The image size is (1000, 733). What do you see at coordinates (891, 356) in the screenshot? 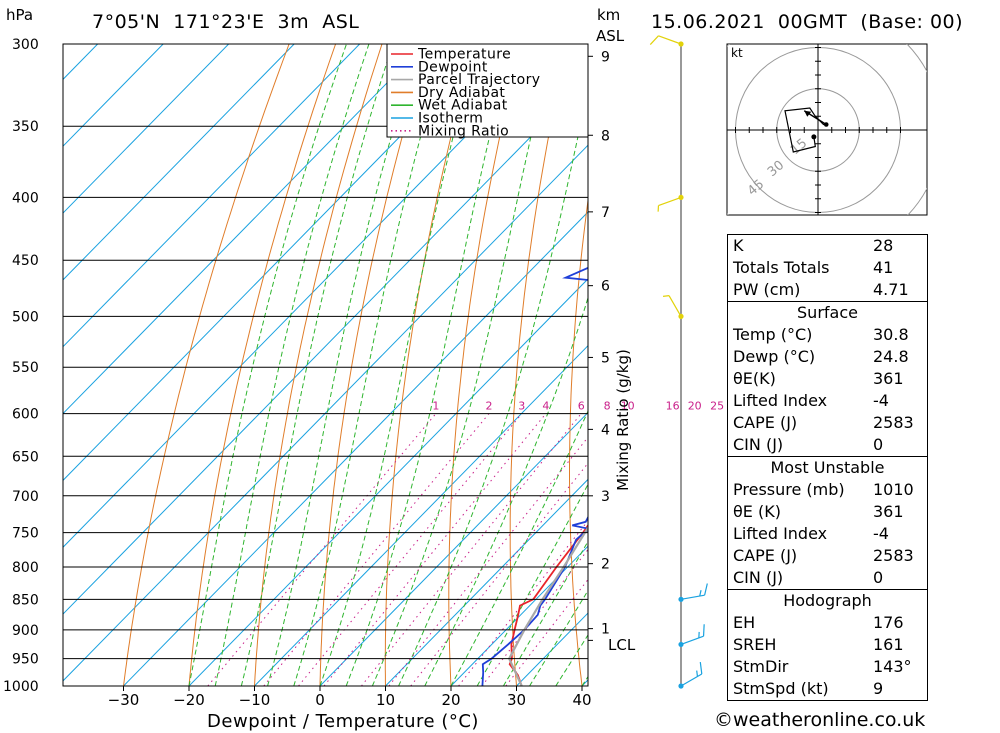
I see `surface-value: 24.8` at bounding box center [891, 356].